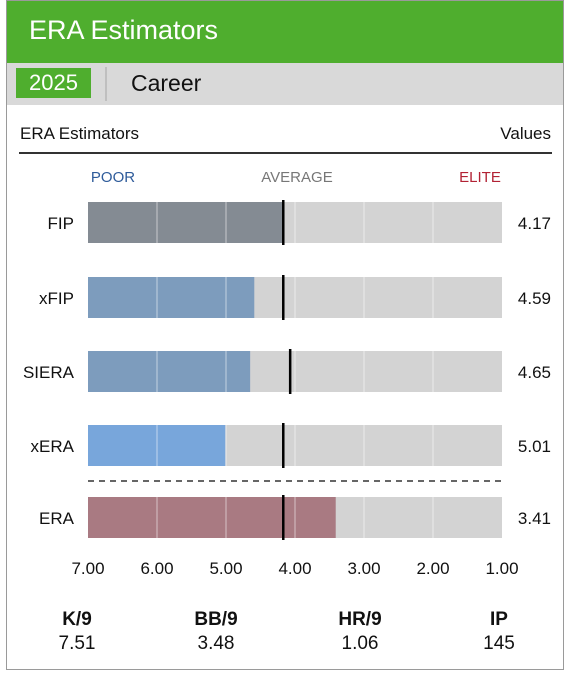  What do you see at coordinates (480, 177) in the screenshot?
I see `scale-label-elite: ELITE` at bounding box center [480, 177].